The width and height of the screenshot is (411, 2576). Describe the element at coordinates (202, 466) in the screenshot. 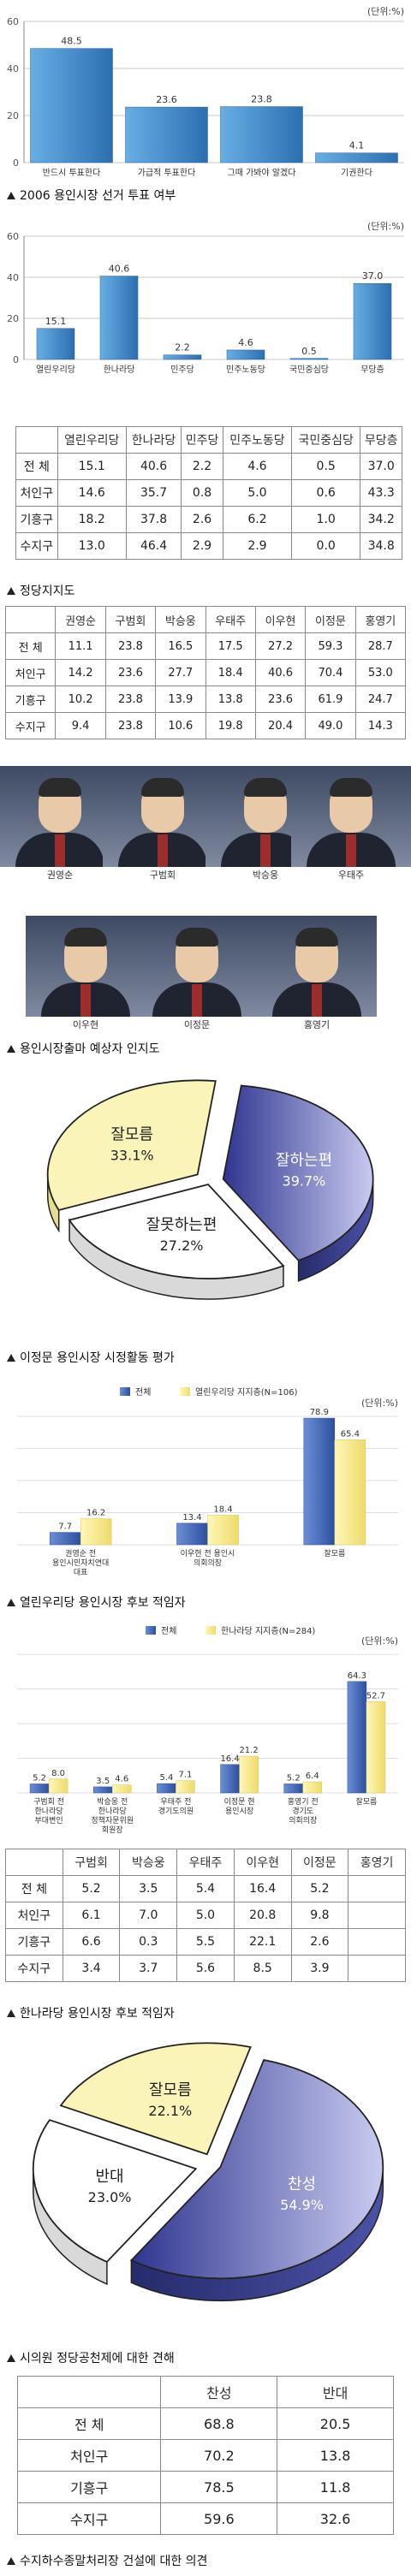

I see `table-cell: 2.2` at that location.